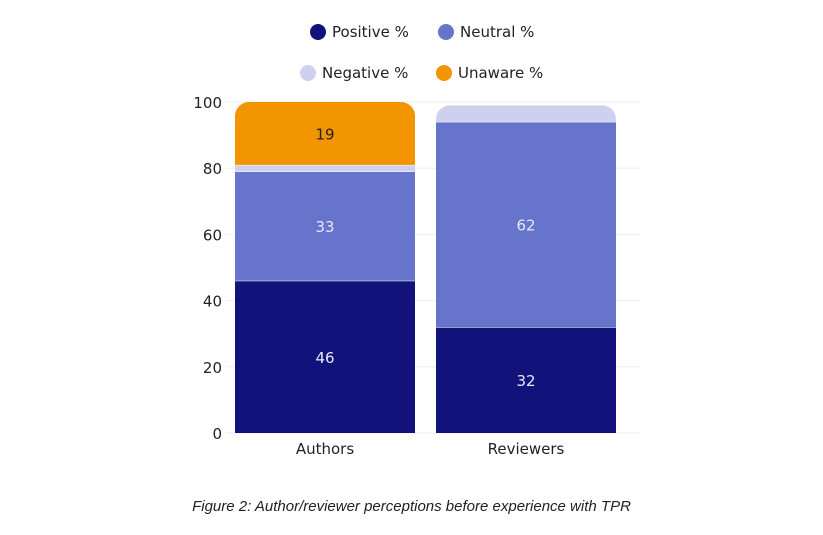  What do you see at coordinates (325, 449) in the screenshot?
I see `x-tick-label: Authors` at bounding box center [325, 449].